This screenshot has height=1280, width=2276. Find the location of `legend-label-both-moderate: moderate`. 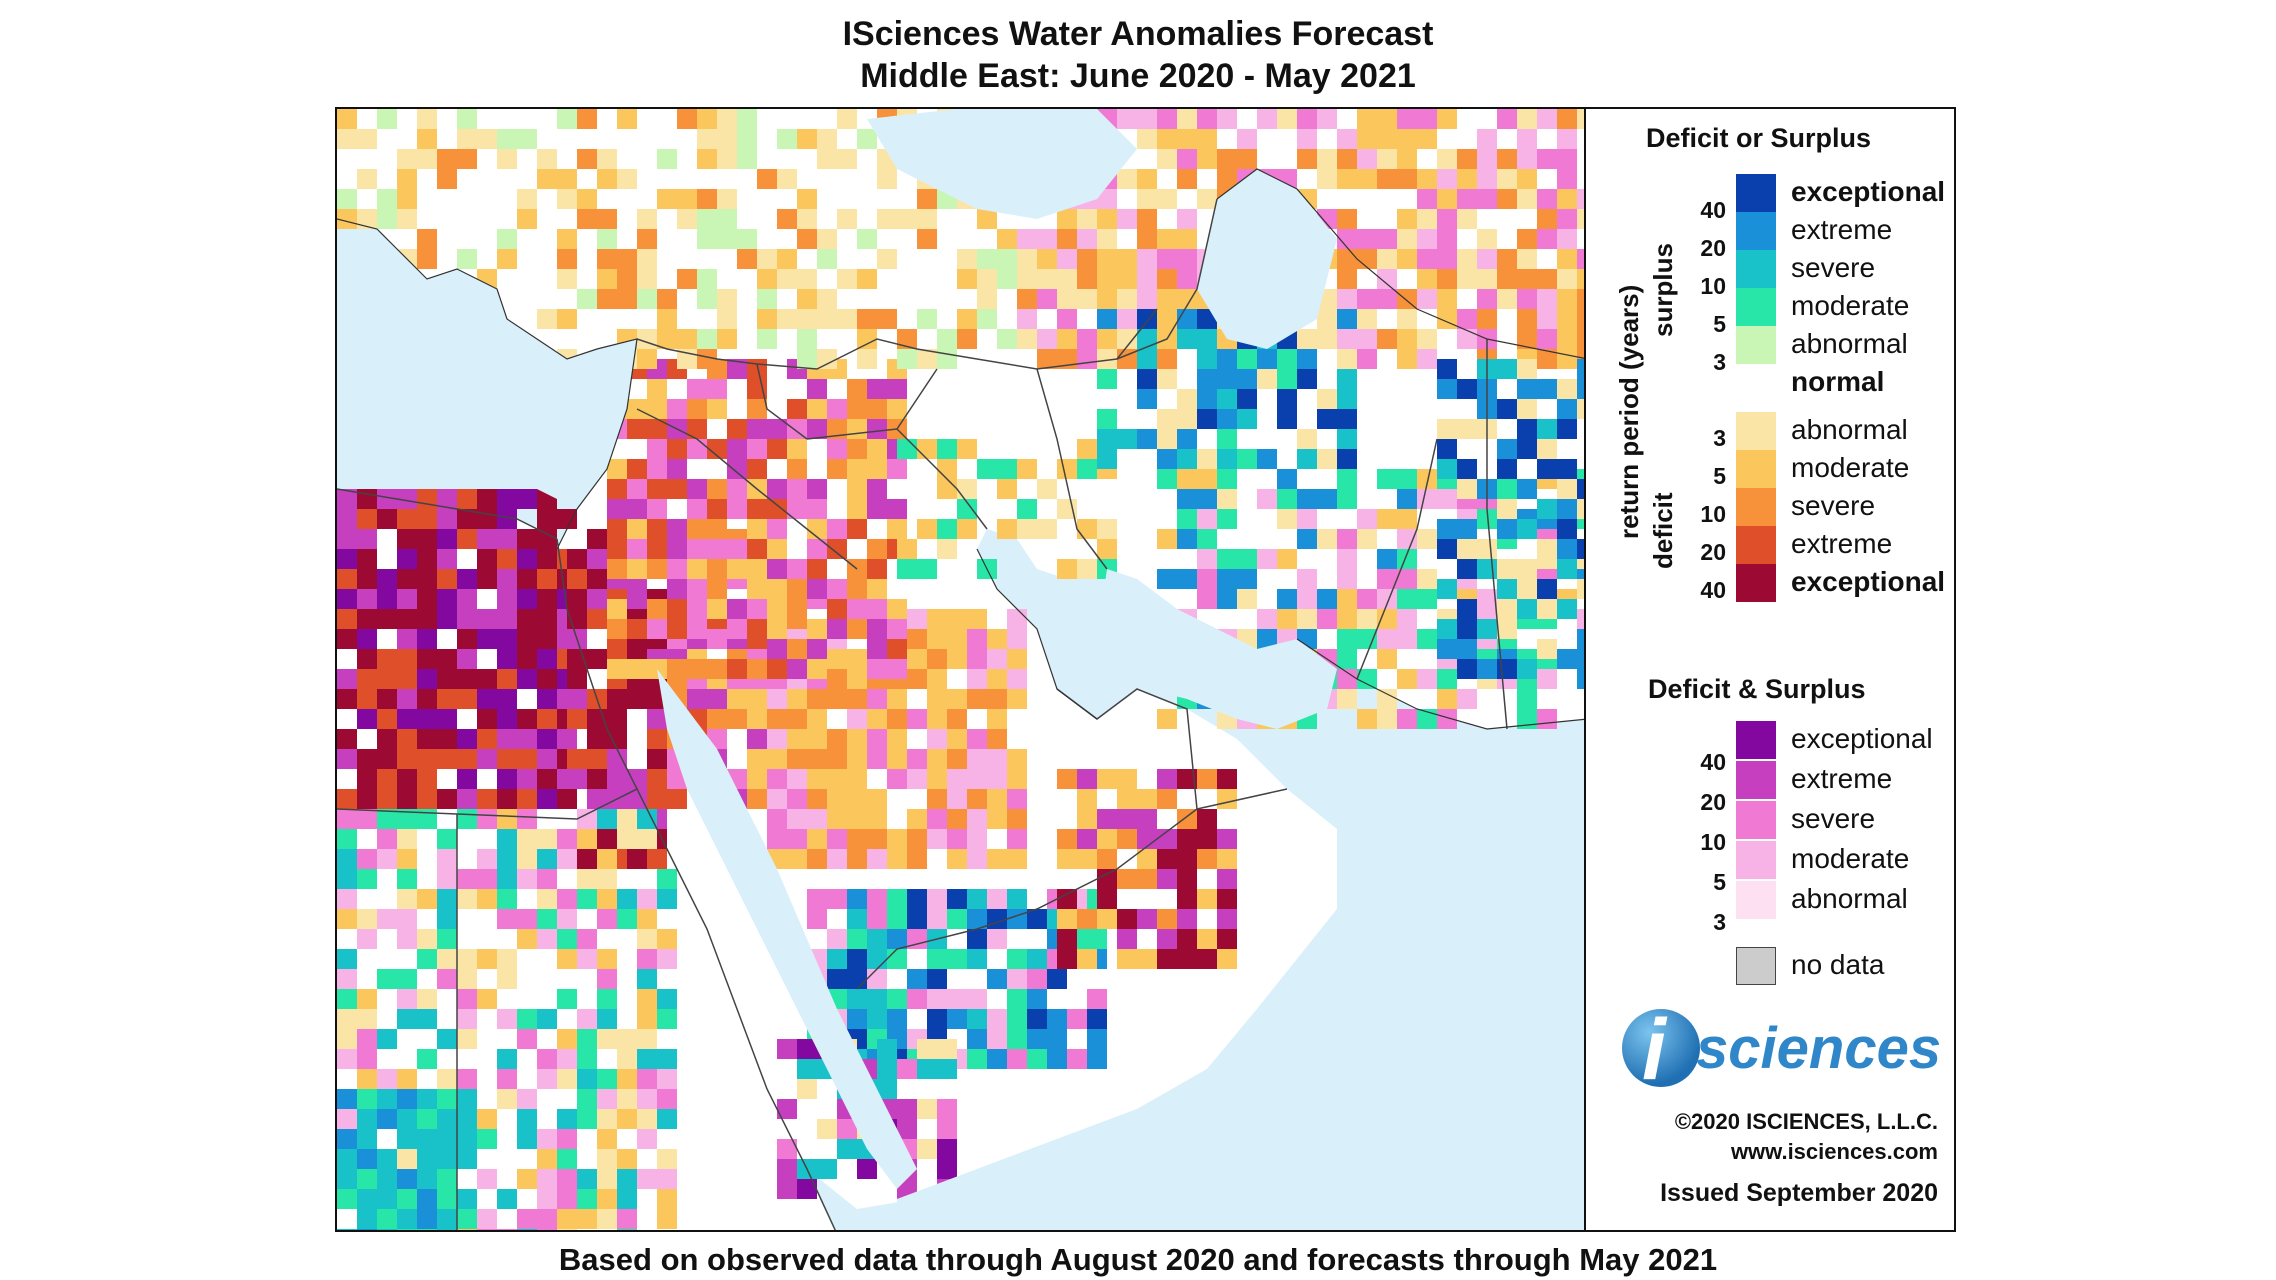

legend-label-both-moderate: moderate is located at coordinates (1850, 858).